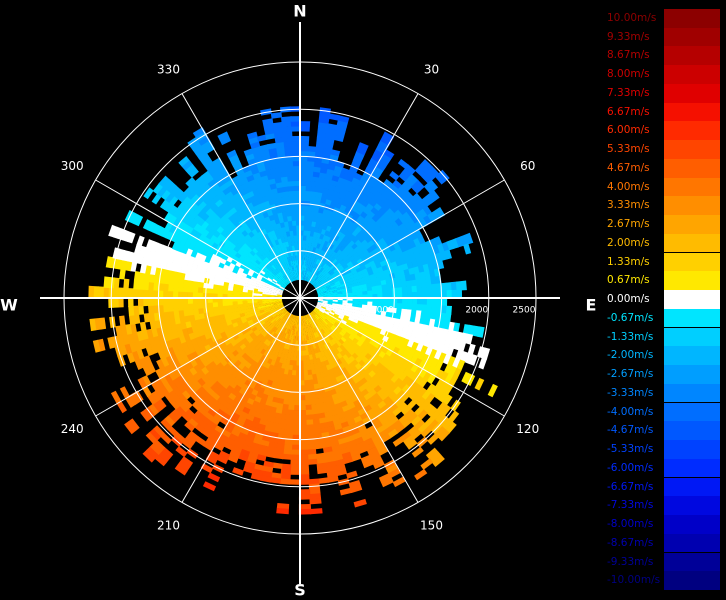 The width and height of the screenshot is (726, 600). What do you see at coordinates (628, 261) in the screenshot?
I see `colorbar-label: 1.33m/s` at bounding box center [628, 261].